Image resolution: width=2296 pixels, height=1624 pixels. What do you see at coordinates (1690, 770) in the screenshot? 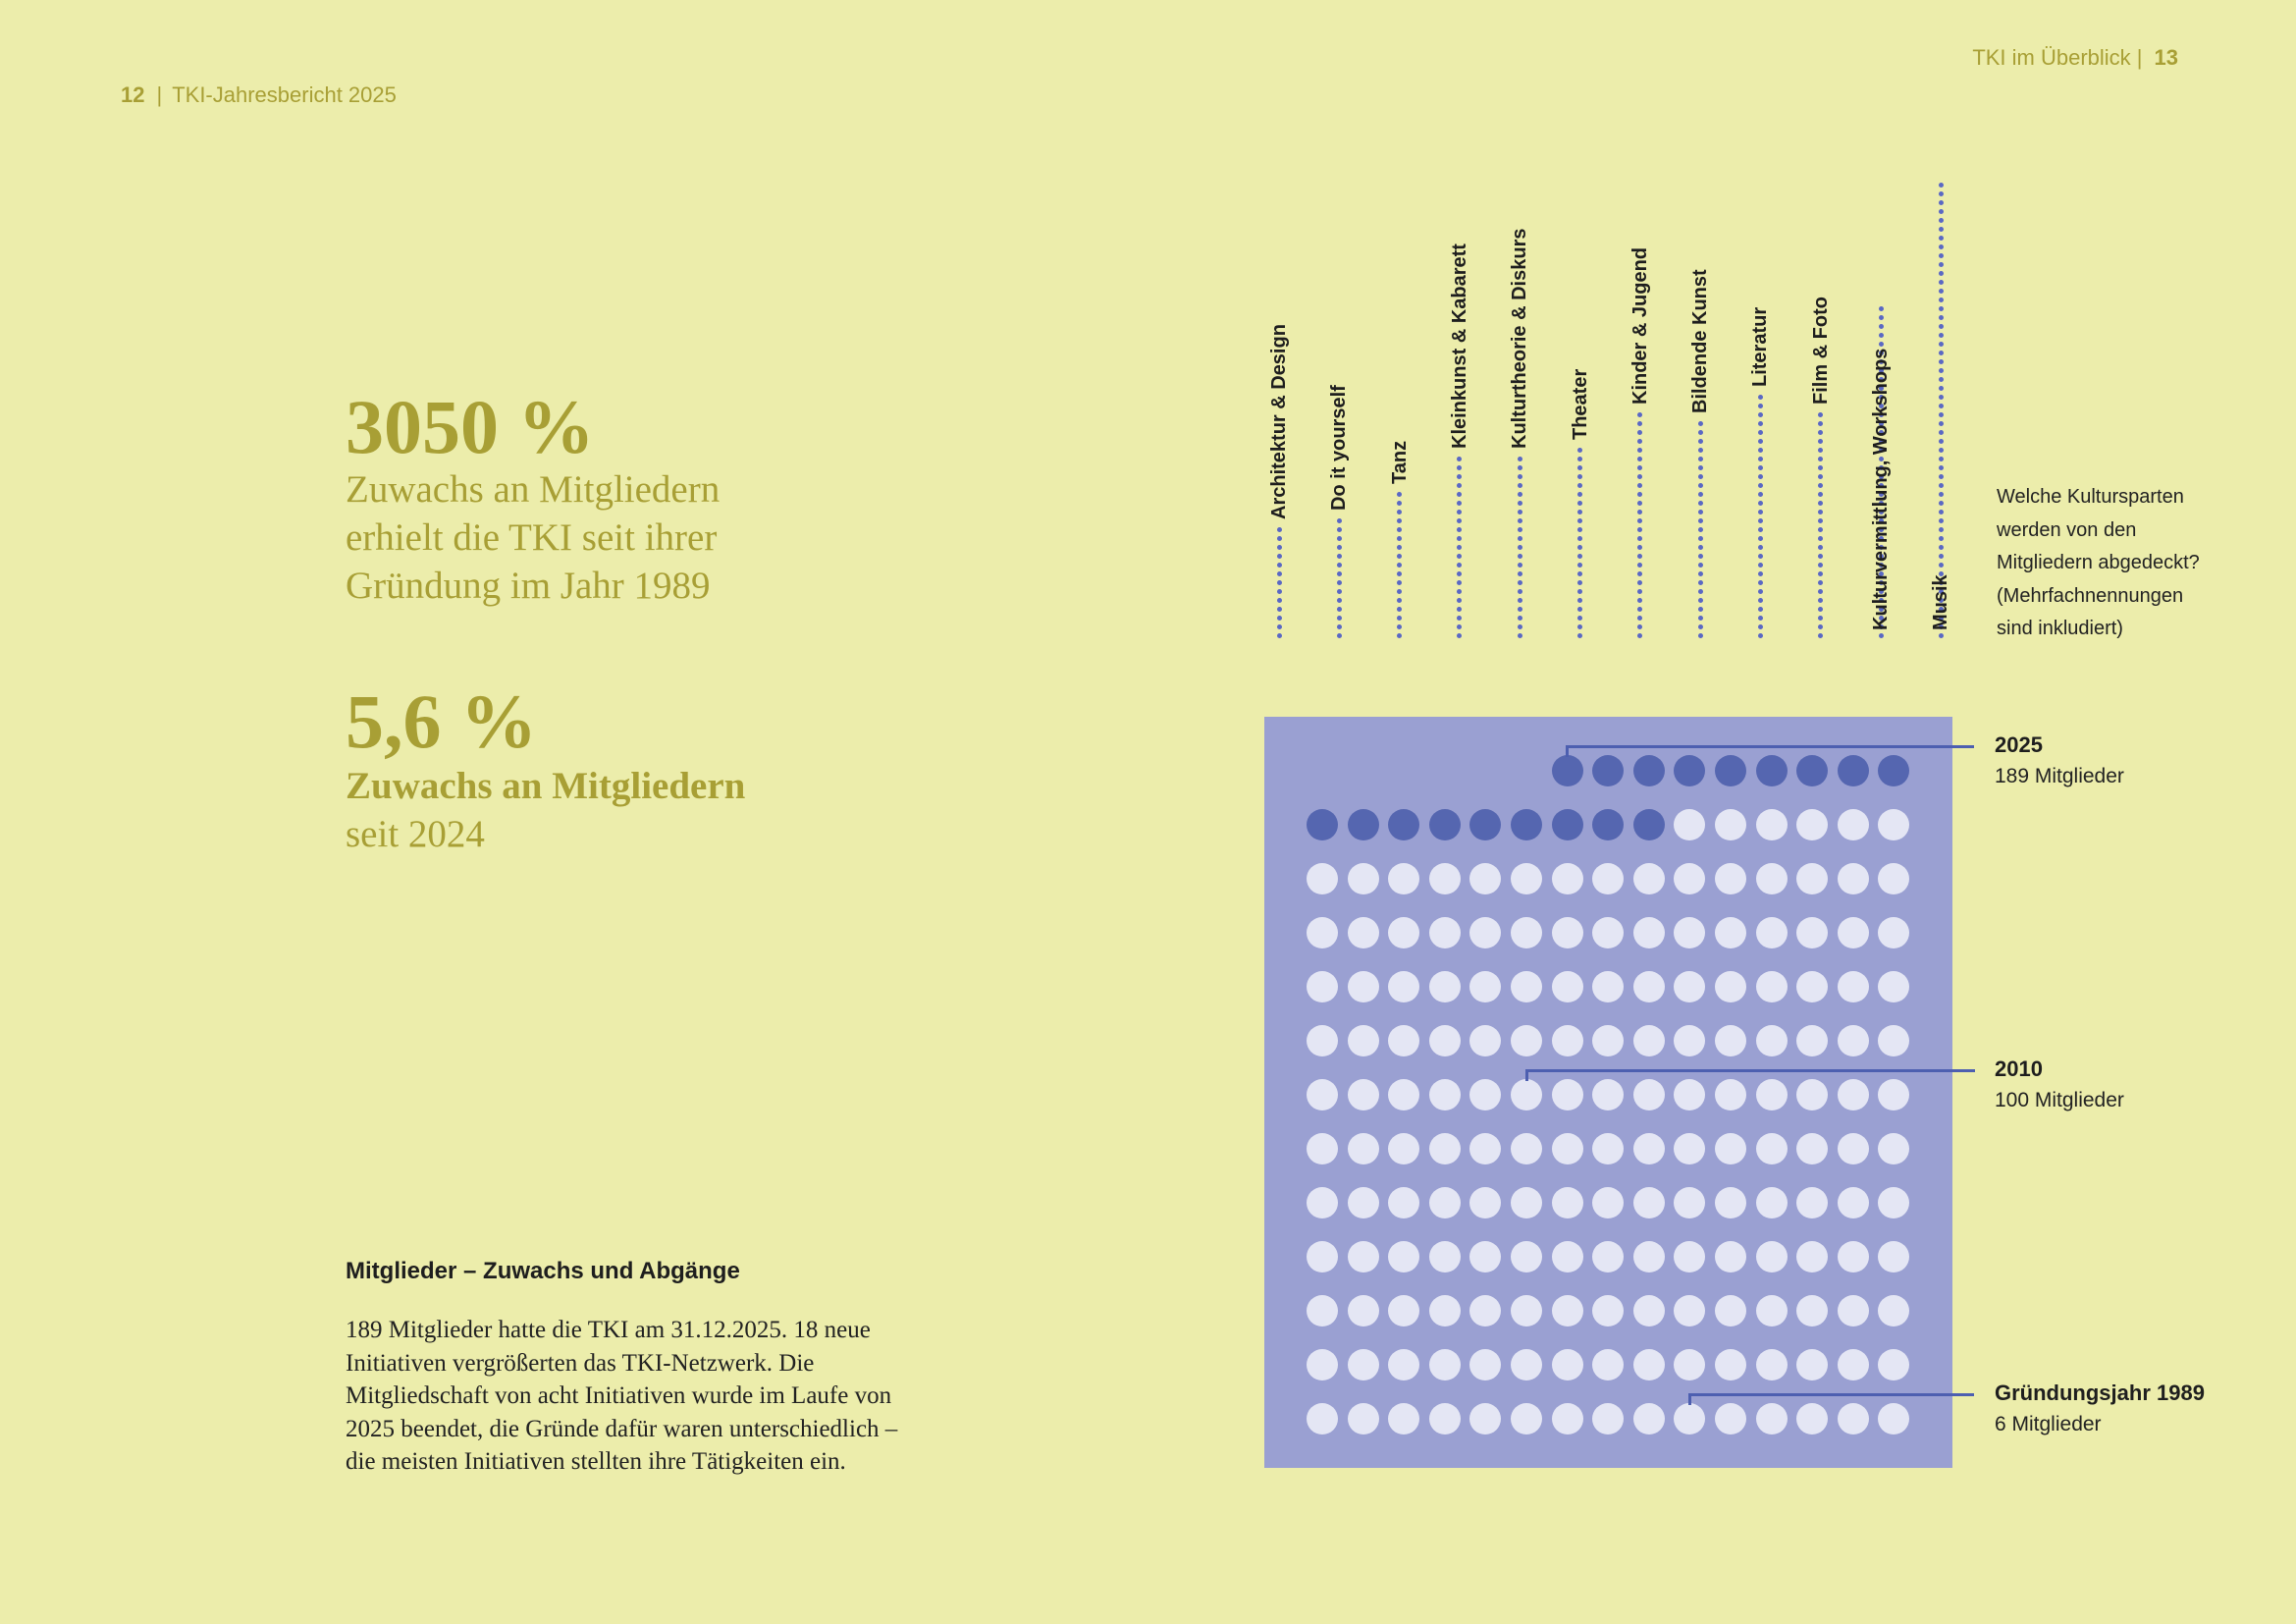
I see `member-dot-new` at bounding box center [1690, 770].